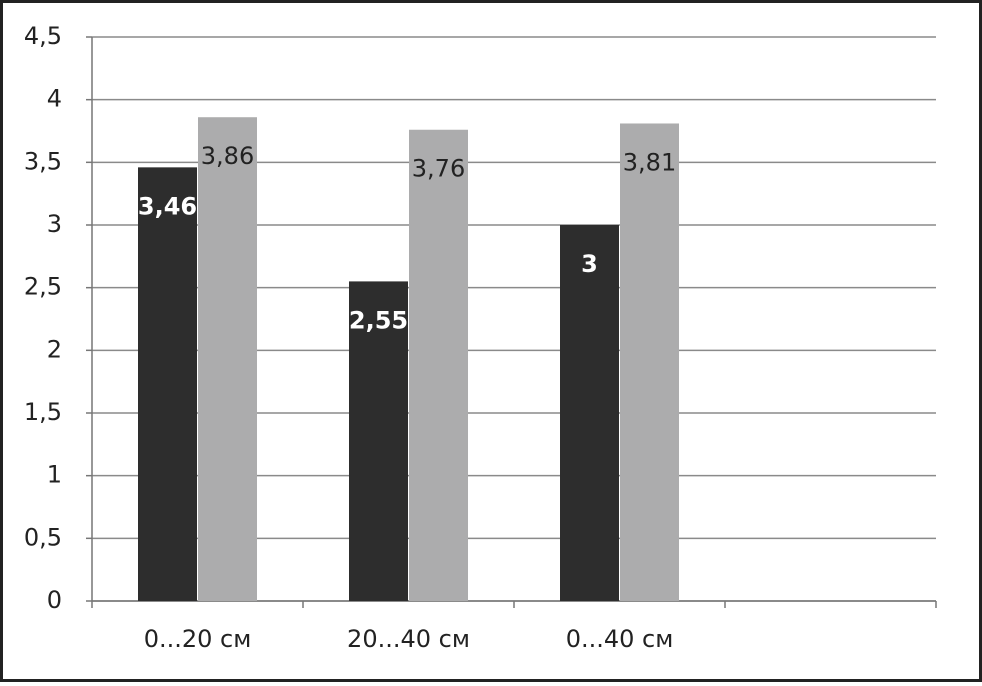 This screenshot has height=686, width=982. Describe the element at coordinates (438, 169) in the screenshot. I see `data-label: 3,76` at that location.